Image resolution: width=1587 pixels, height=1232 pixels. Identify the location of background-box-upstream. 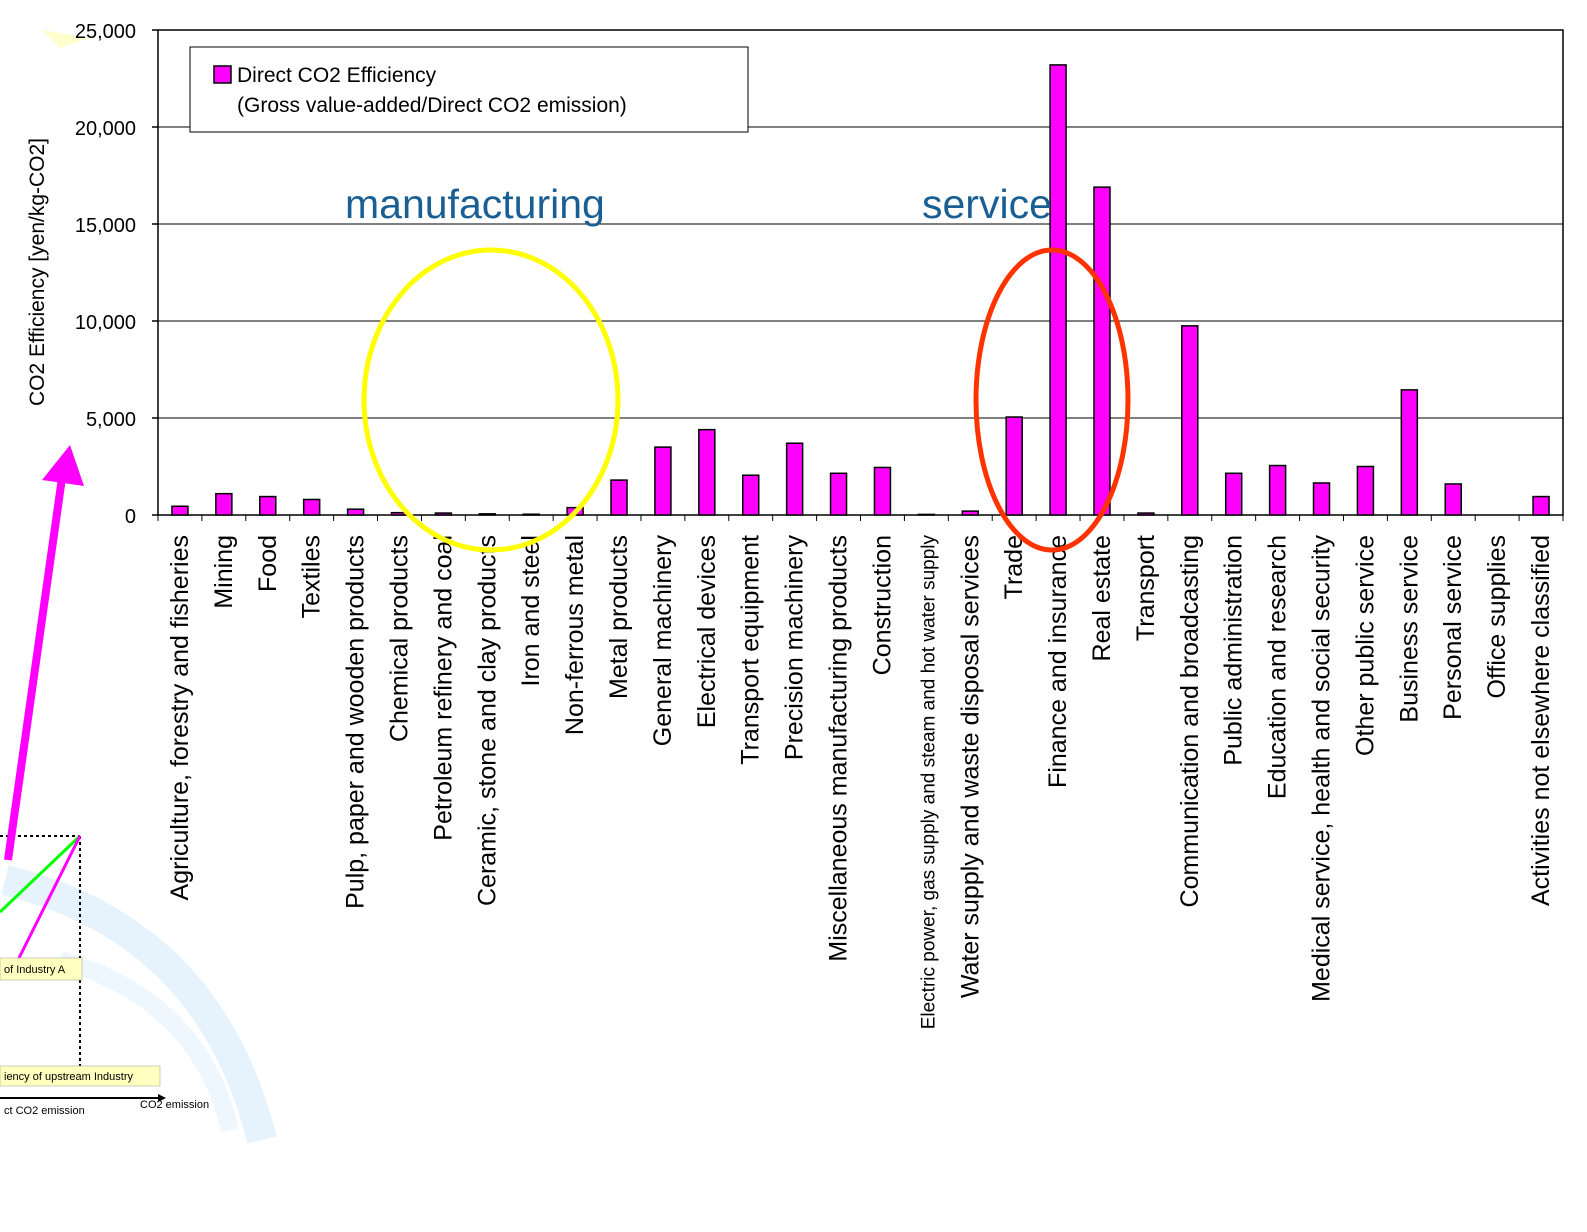
(80, 1076).